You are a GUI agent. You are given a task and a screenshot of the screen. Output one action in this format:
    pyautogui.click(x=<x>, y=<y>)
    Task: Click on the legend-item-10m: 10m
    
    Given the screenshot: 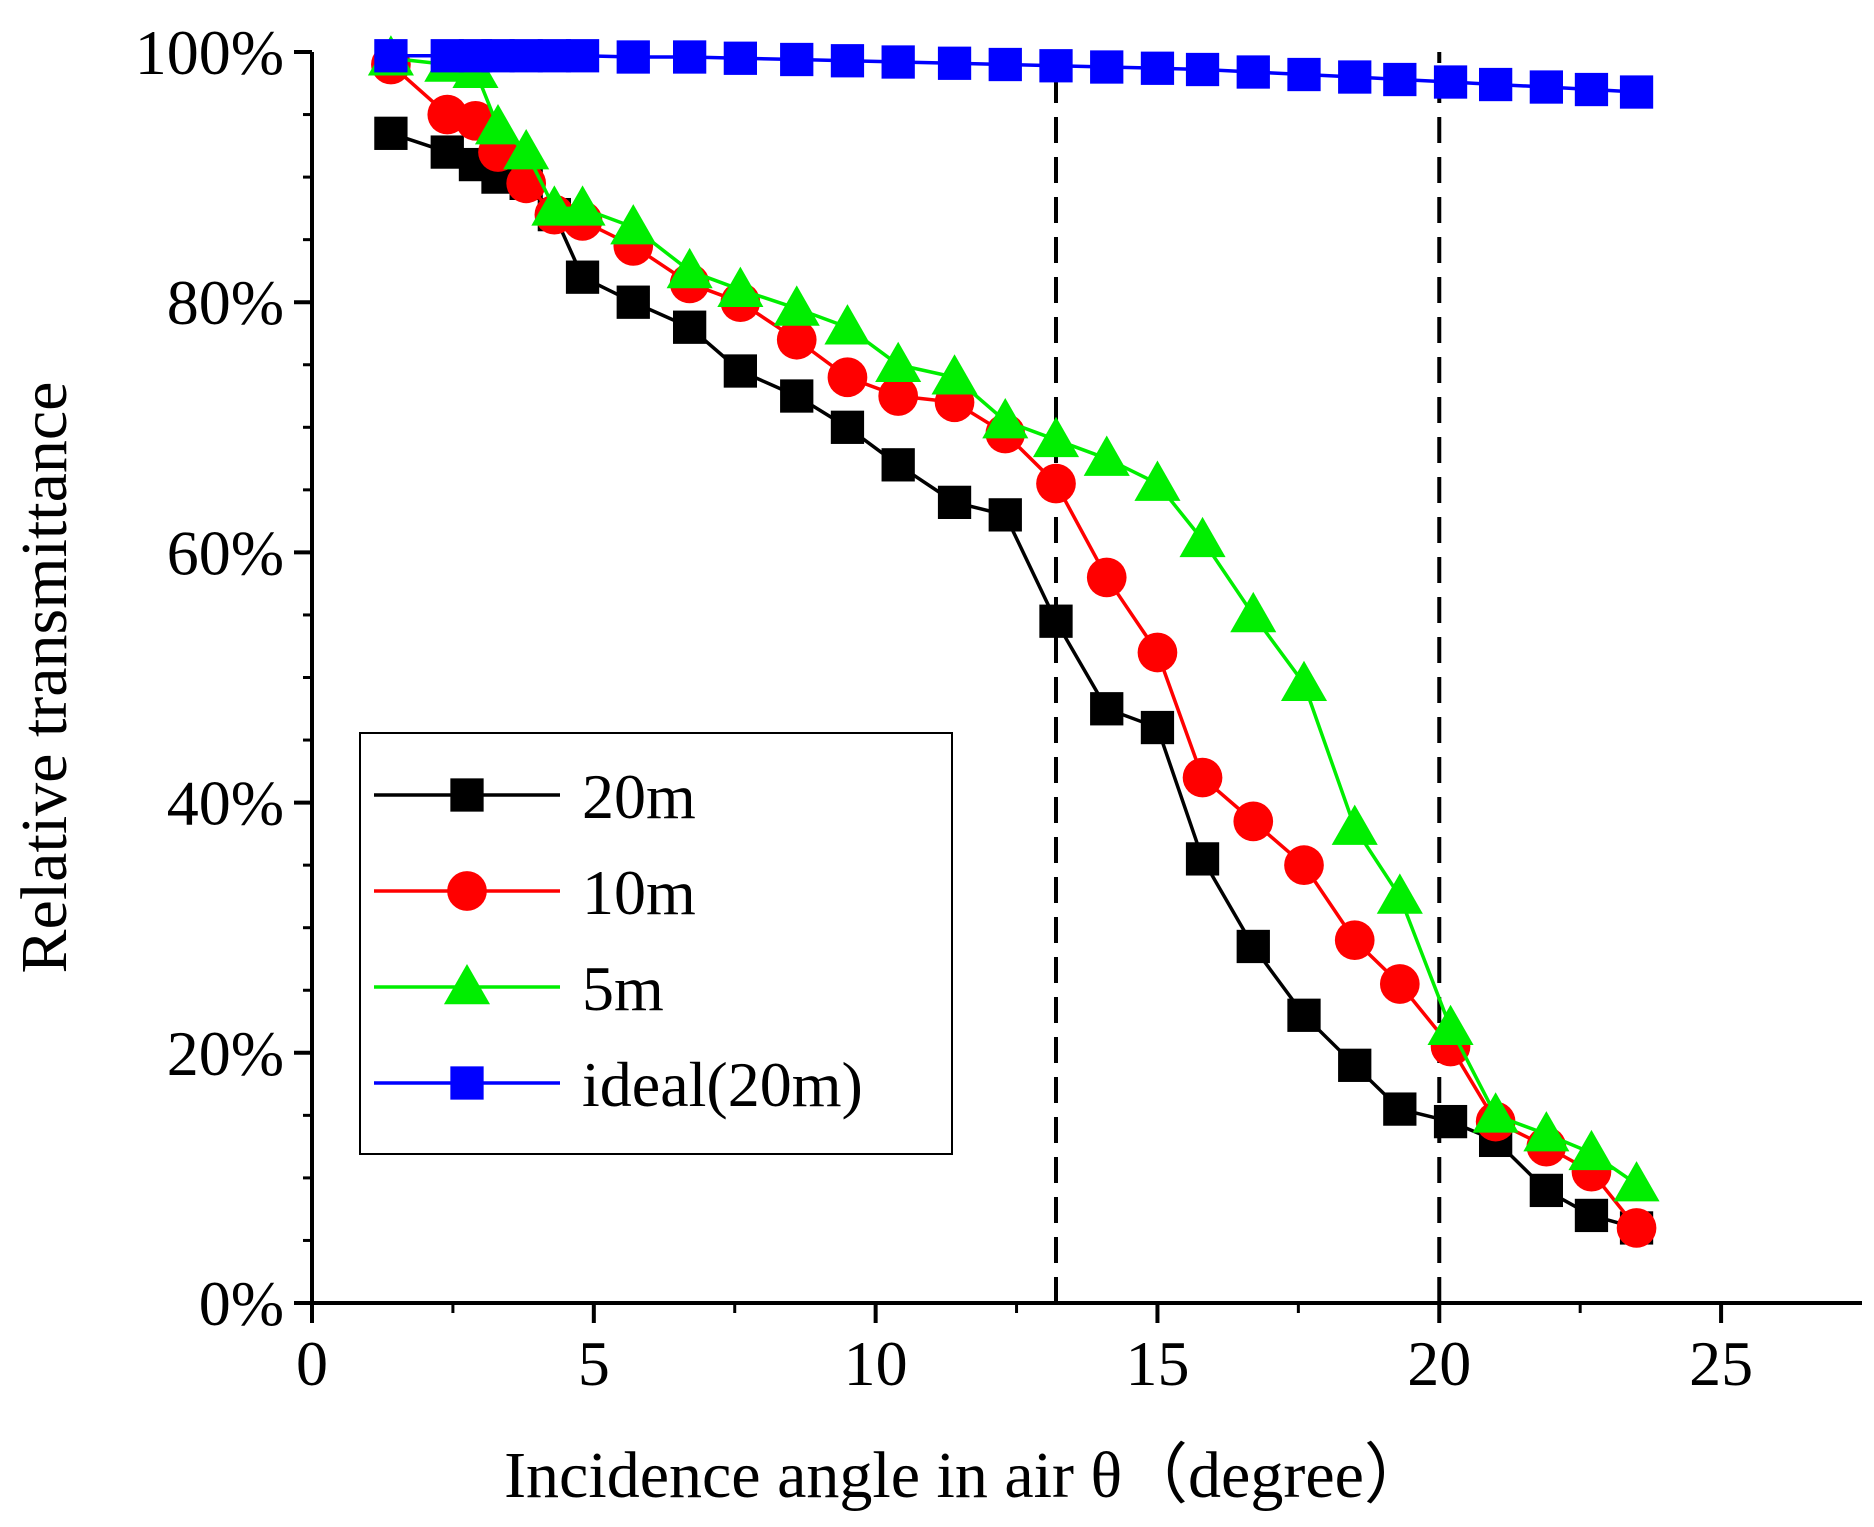 What is the action you would take?
    pyautogui.click(x=535, y=892)
    